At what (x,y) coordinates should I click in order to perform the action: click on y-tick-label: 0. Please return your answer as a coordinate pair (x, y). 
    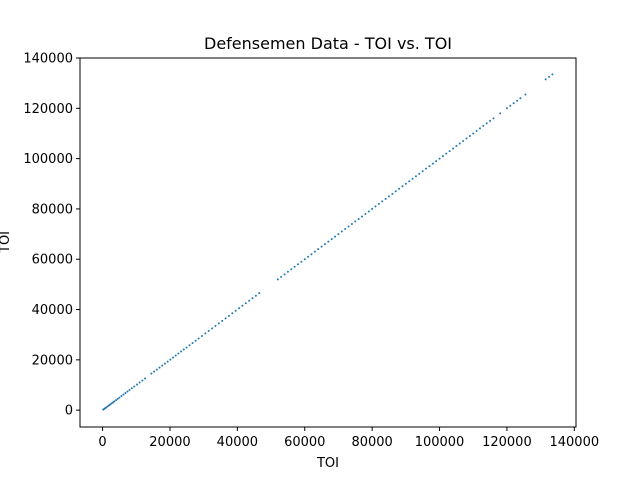
    Looking at the image, I should click on (69, 411).